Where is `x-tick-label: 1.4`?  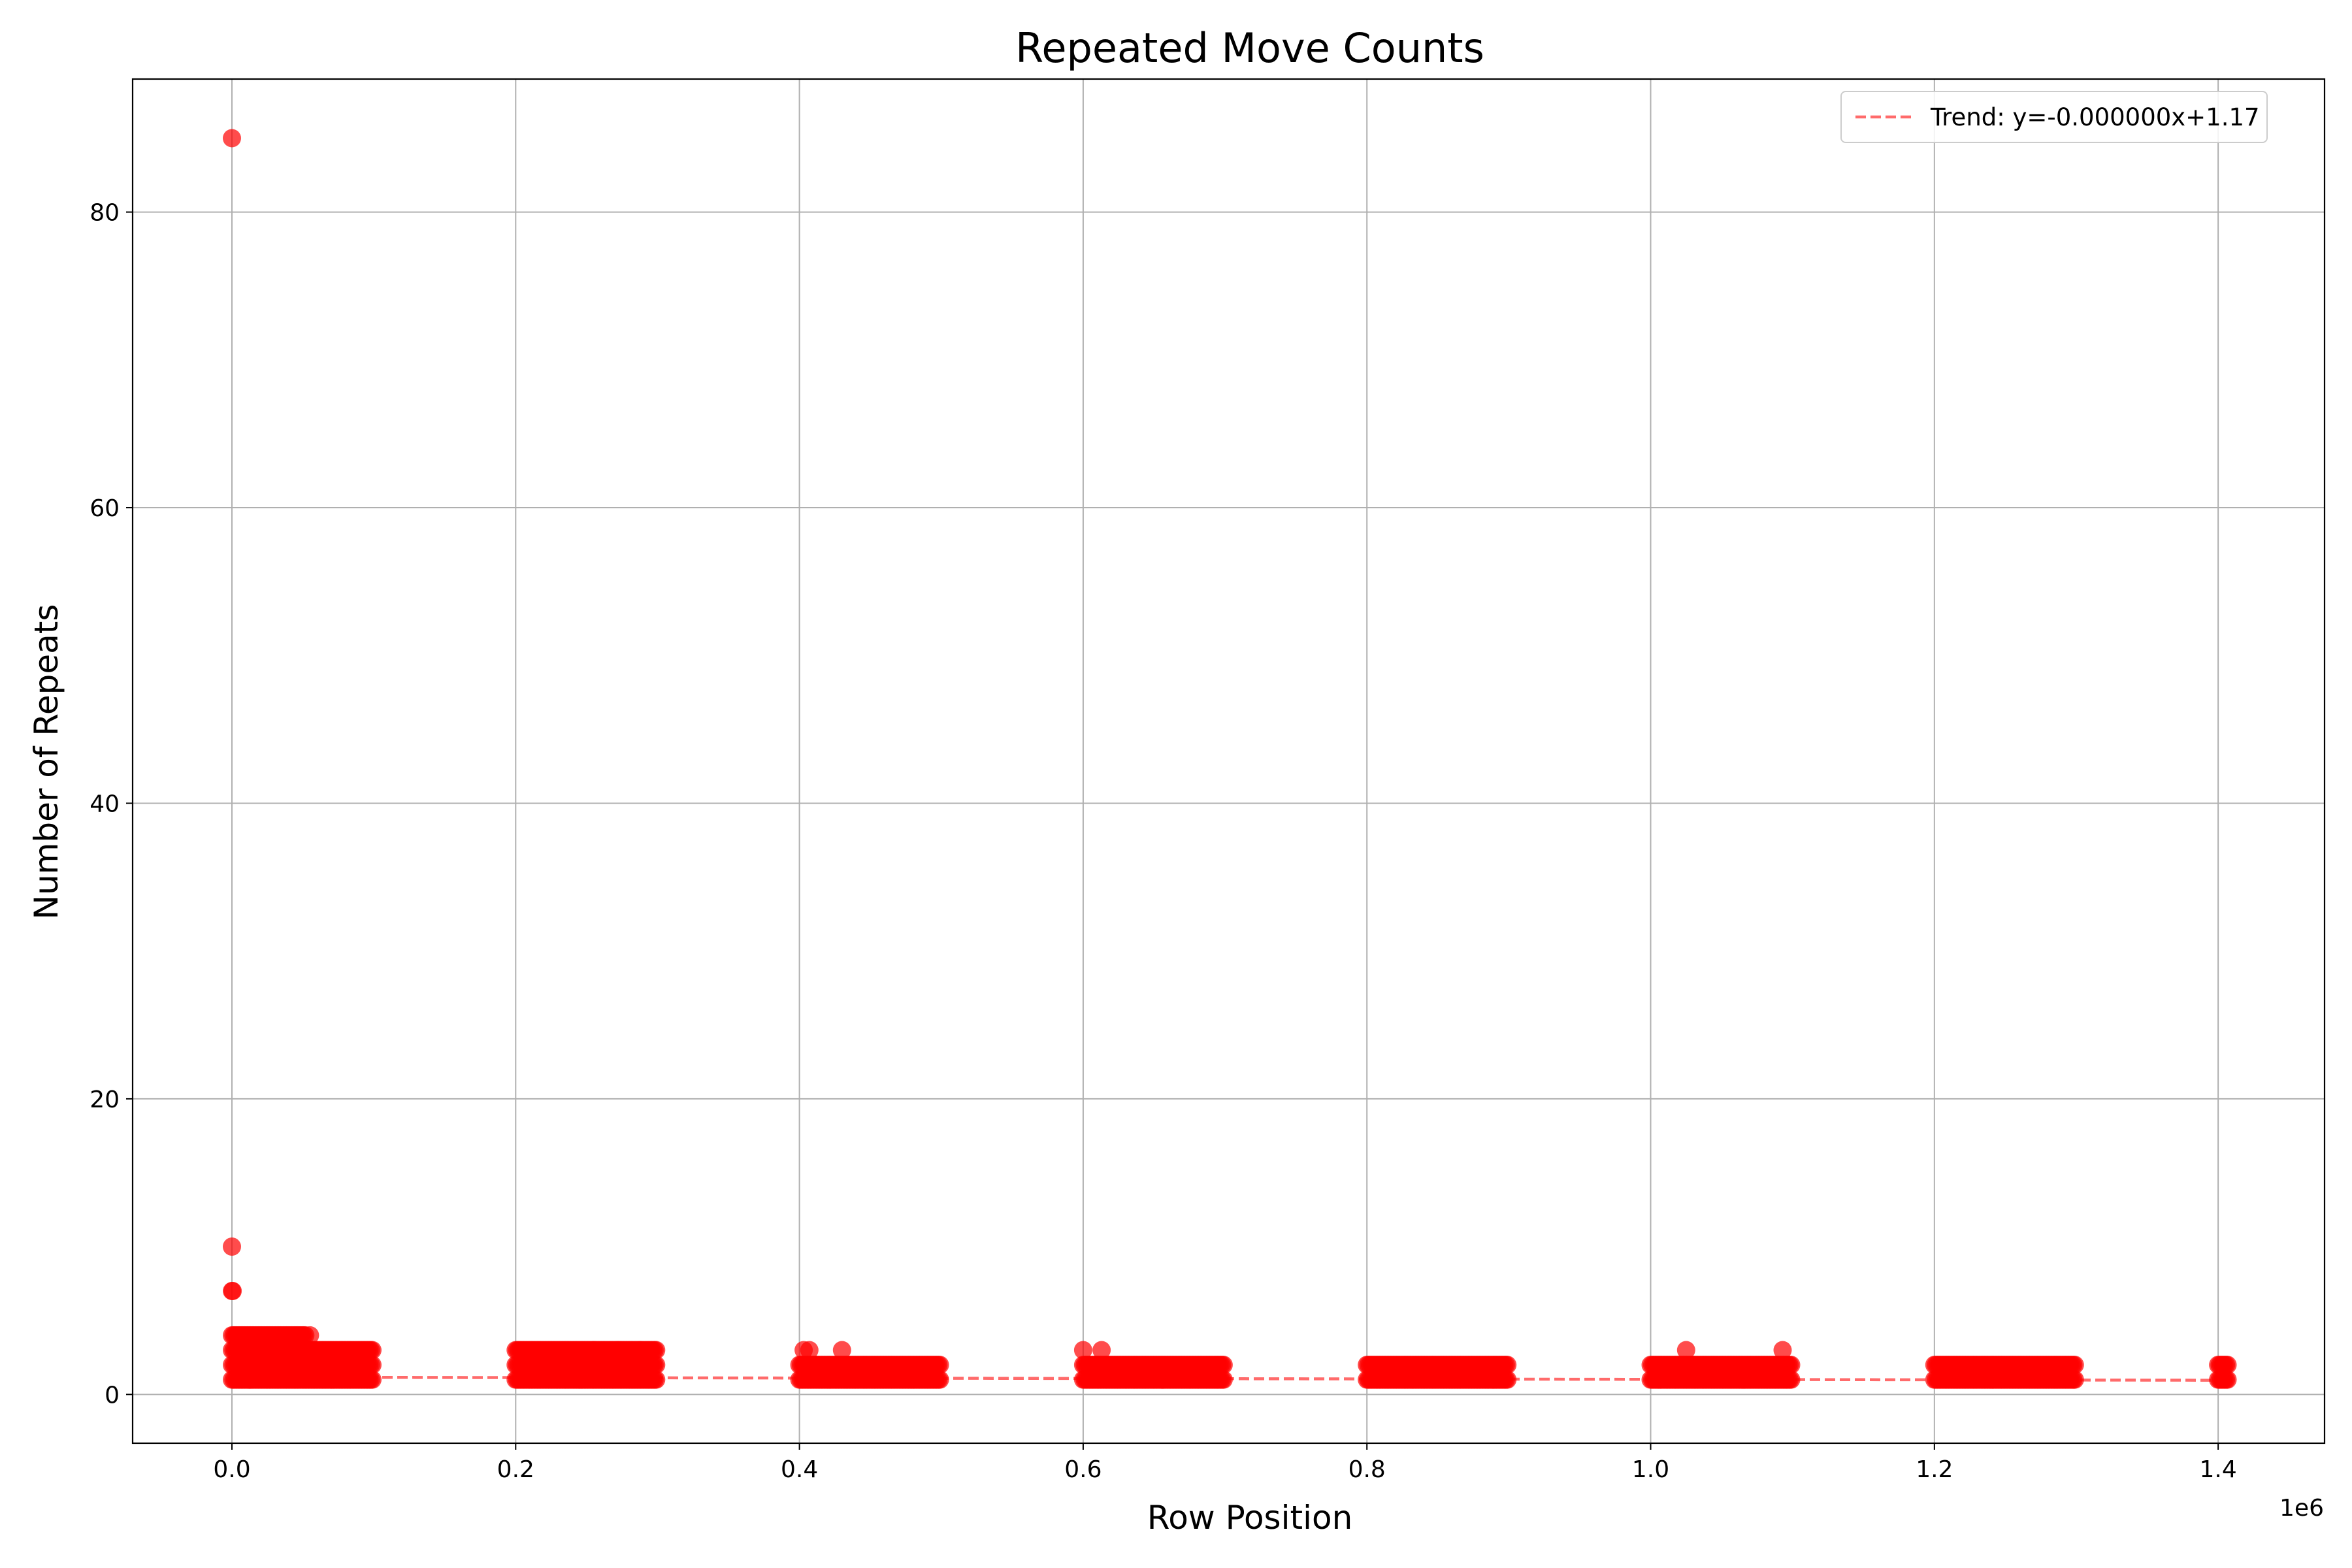 x-tick-label: 1.4 is located at coordinates (2218, 1469).